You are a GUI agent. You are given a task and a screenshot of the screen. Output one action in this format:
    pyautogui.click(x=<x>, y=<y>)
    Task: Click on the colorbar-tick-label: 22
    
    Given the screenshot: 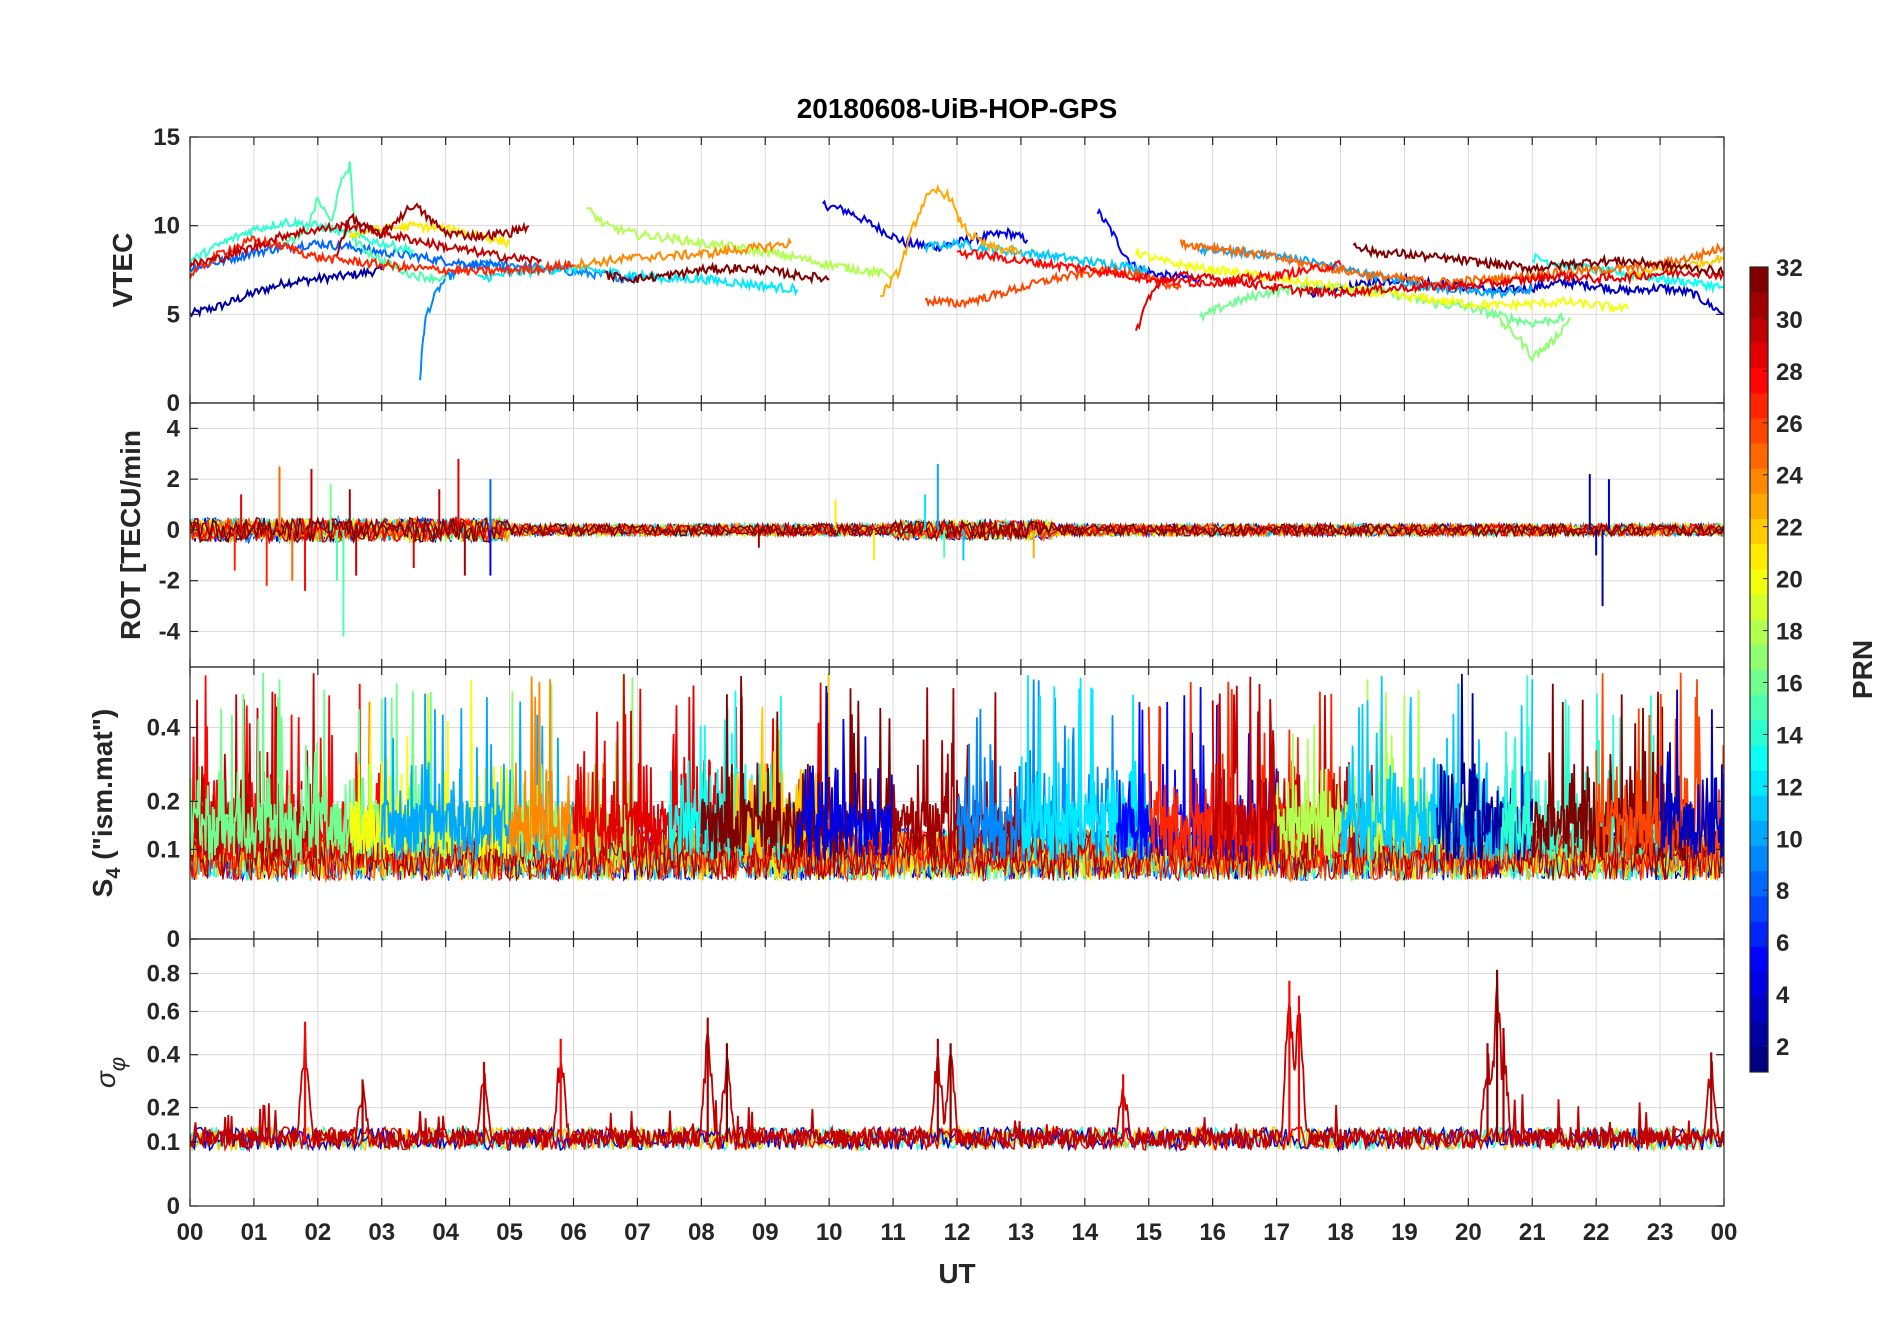 What is the action you would take?
    pyautogui.click(x=1789, y=528)
    